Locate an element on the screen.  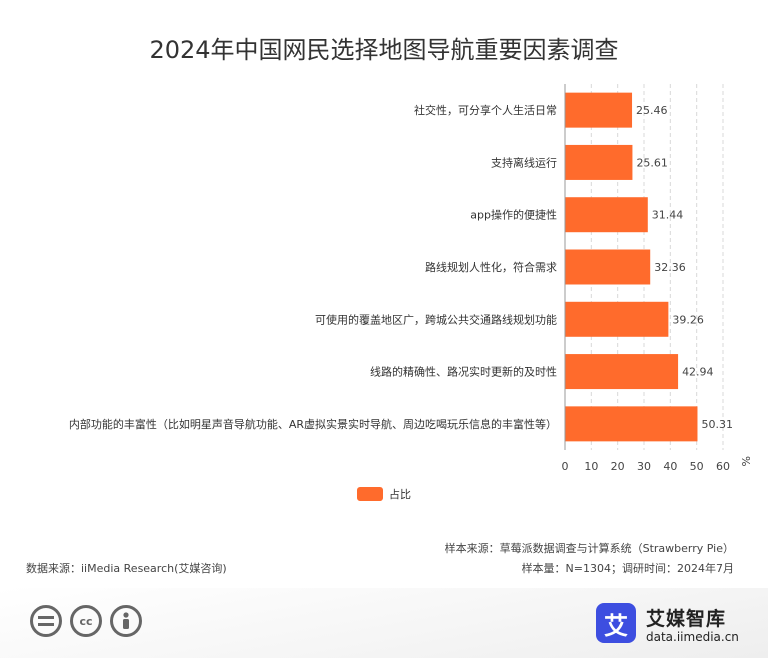
x-axis-unit: % is located at coordinates (745, 461).